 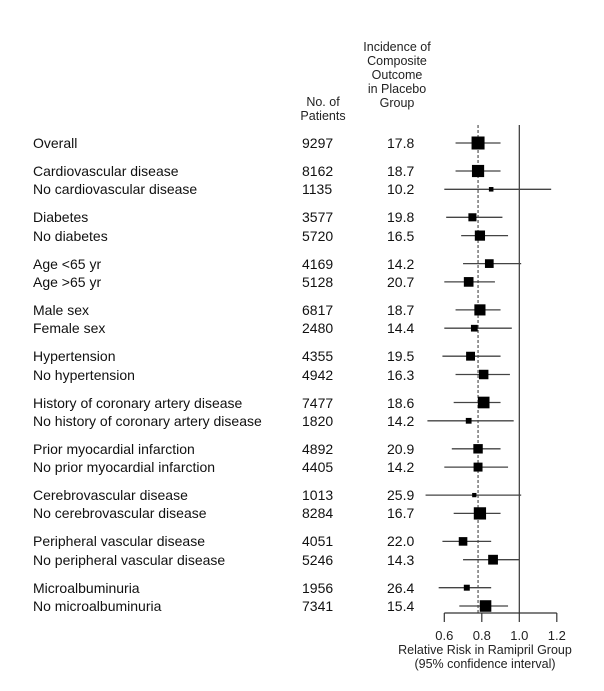 What do you see at coordinates (401, 328) in the screenshot?
I see `row-incidence: 14.4` at bounding box center [401, 328].